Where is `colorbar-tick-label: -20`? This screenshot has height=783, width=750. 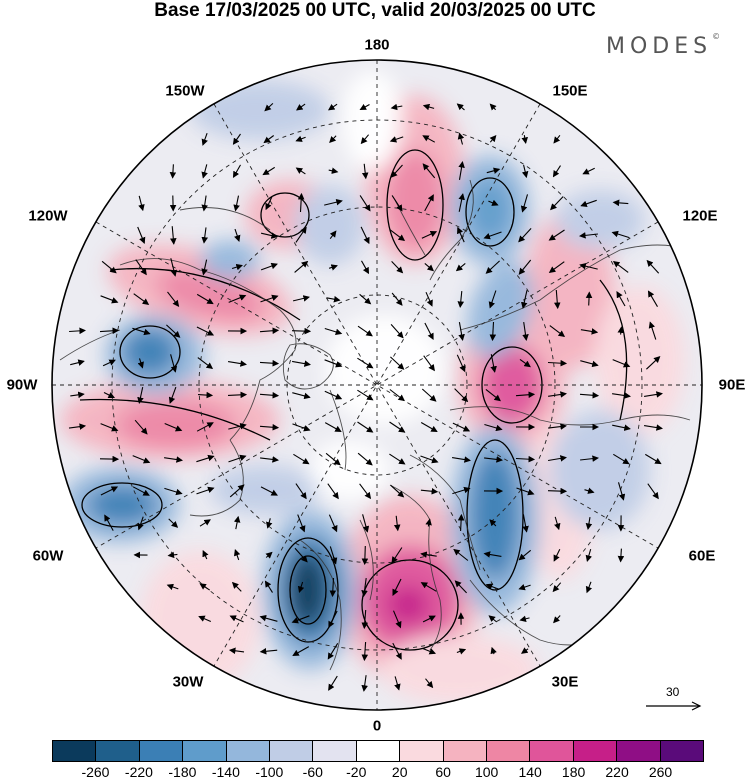 colorbar-tick-label: -20 is located at coordinates (356, 772).